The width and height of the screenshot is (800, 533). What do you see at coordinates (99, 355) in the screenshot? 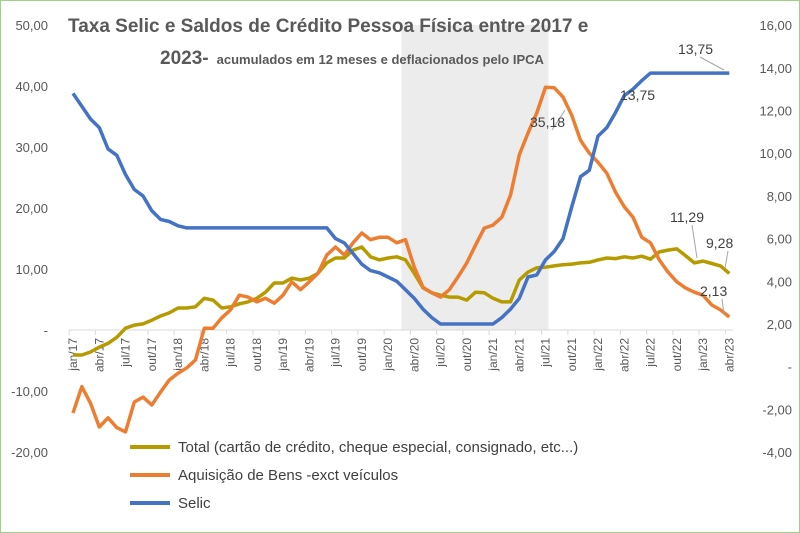
I see `x-tick-label: abr/17` at bounding box center [99, 355].